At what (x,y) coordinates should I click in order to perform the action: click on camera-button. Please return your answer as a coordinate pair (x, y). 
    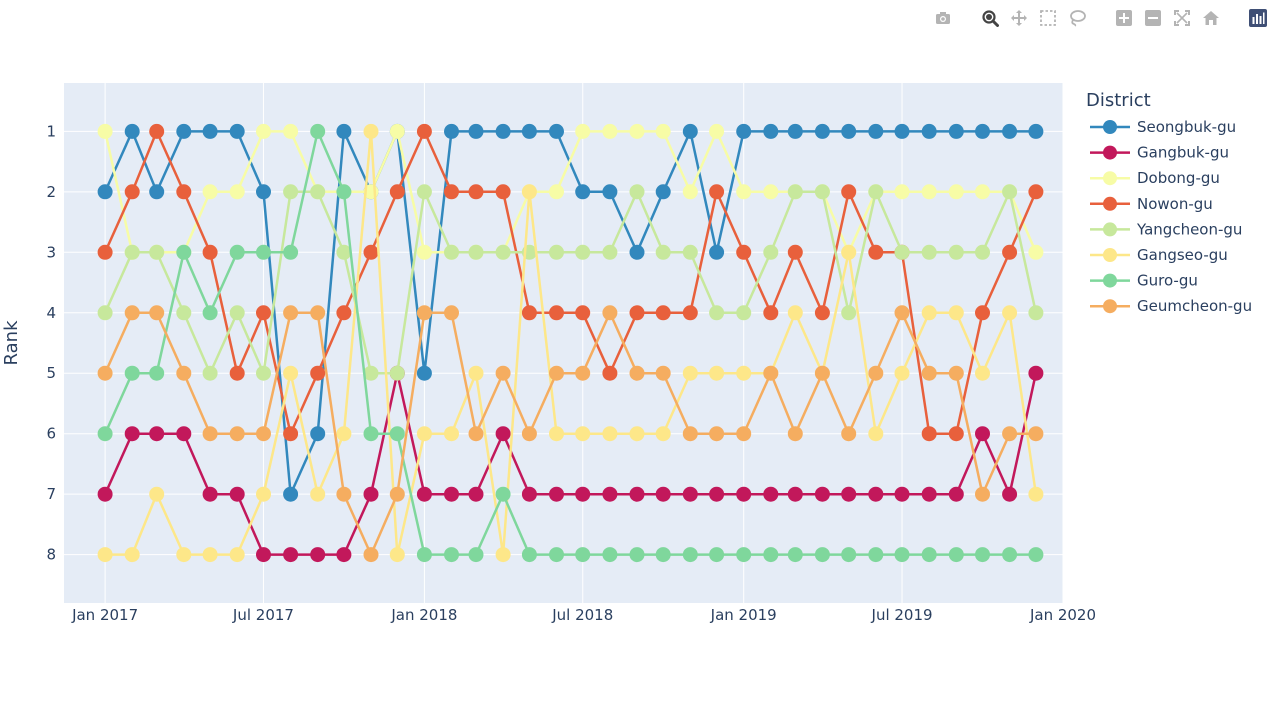
    Looking at the image, I should click on (943, 18).